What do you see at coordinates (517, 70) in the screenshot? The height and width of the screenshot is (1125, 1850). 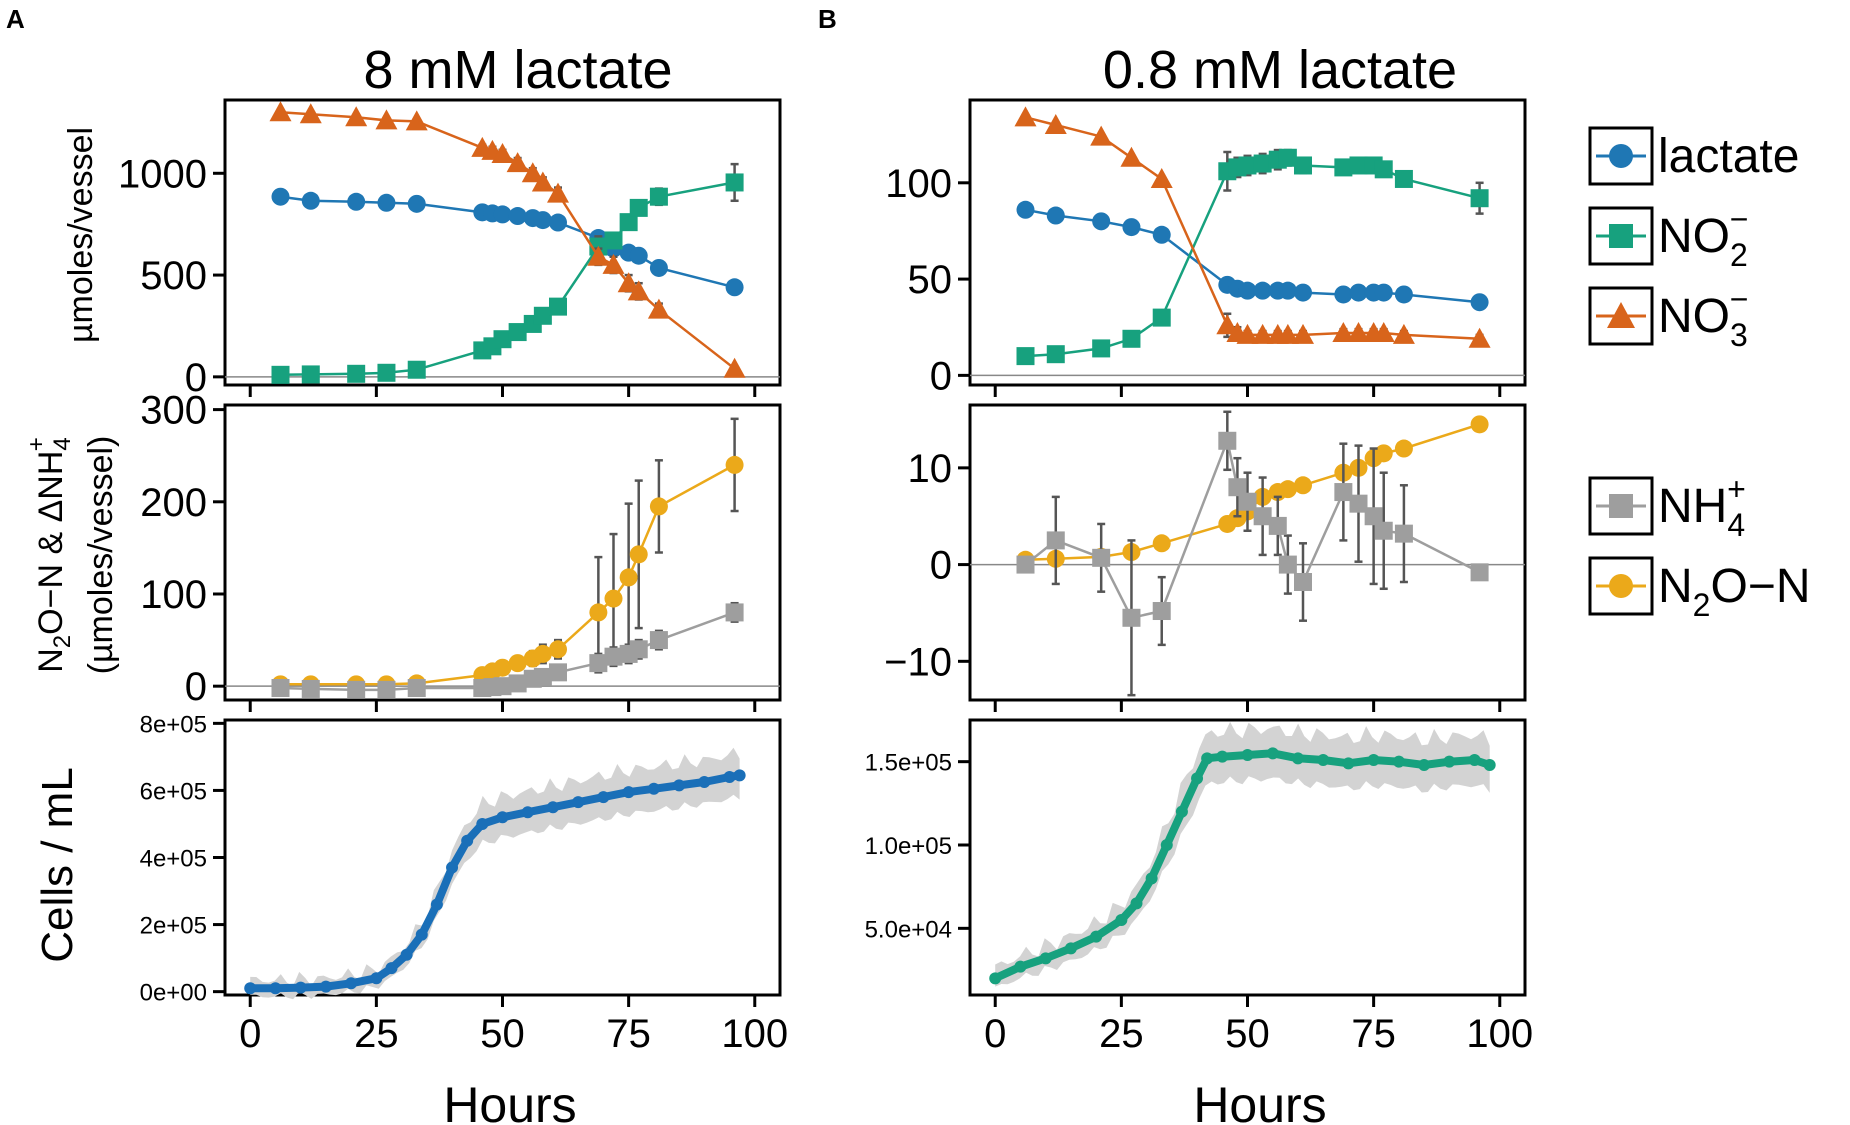 I see `panel-a-title: 8 mM lactate` at bounding box center [517, 70].